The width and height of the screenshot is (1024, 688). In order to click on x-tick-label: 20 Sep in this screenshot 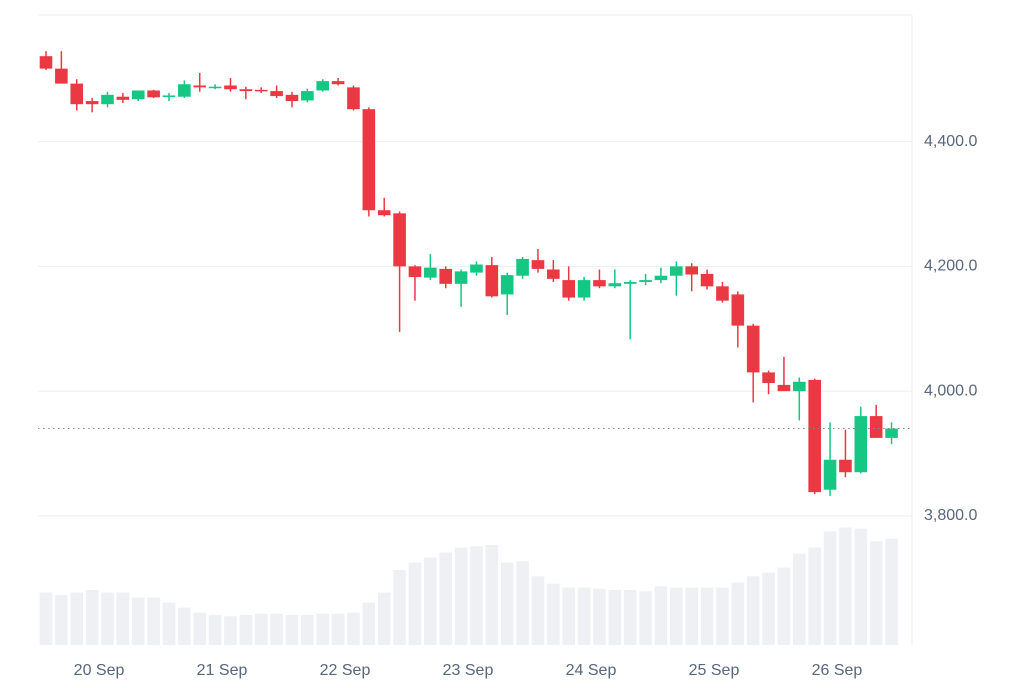, I will do `click(99, 670)`.